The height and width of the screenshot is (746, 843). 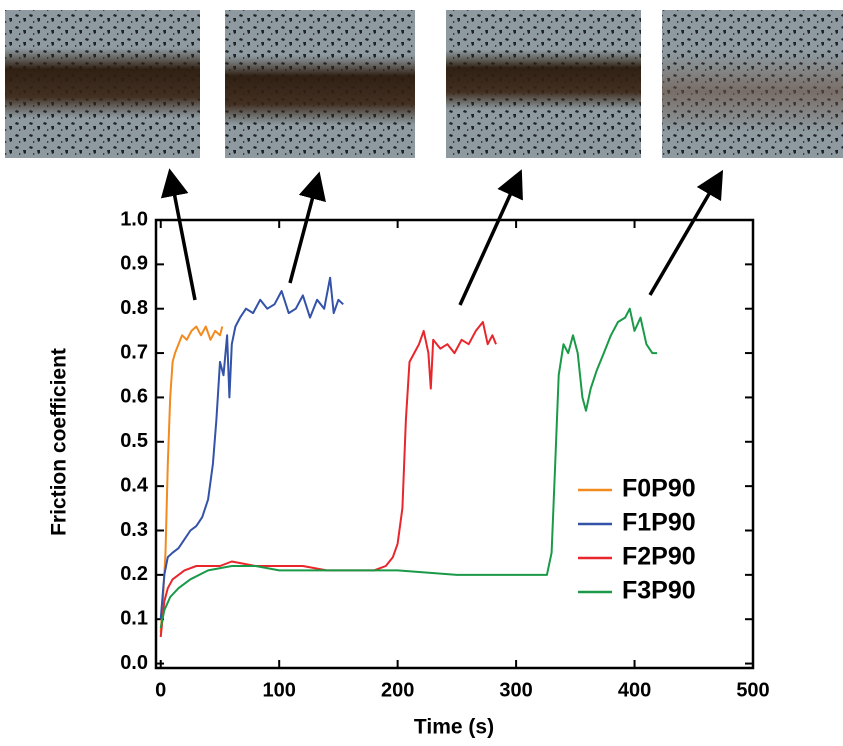 What do you see at coordinates (659, 523) in the screenshot?
I see `legend-label: F1P90` at bounding box center [659, 523].